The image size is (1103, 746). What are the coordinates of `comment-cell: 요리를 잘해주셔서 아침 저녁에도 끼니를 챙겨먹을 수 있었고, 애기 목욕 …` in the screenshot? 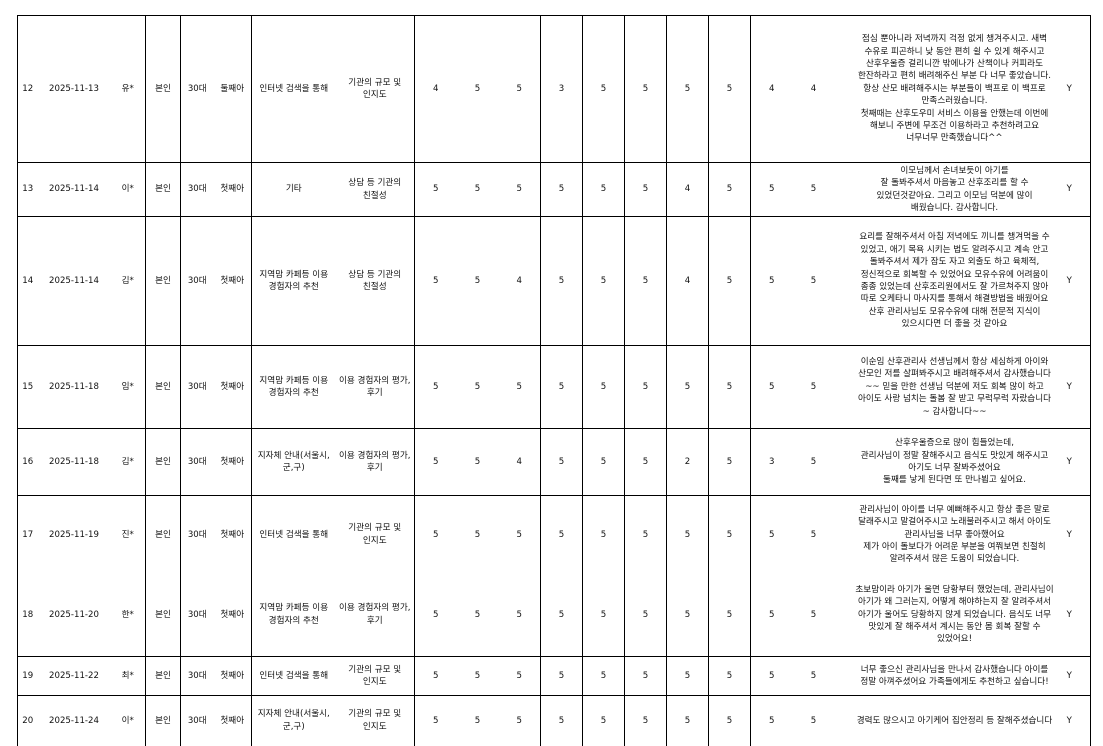 It's located at (946, 281).